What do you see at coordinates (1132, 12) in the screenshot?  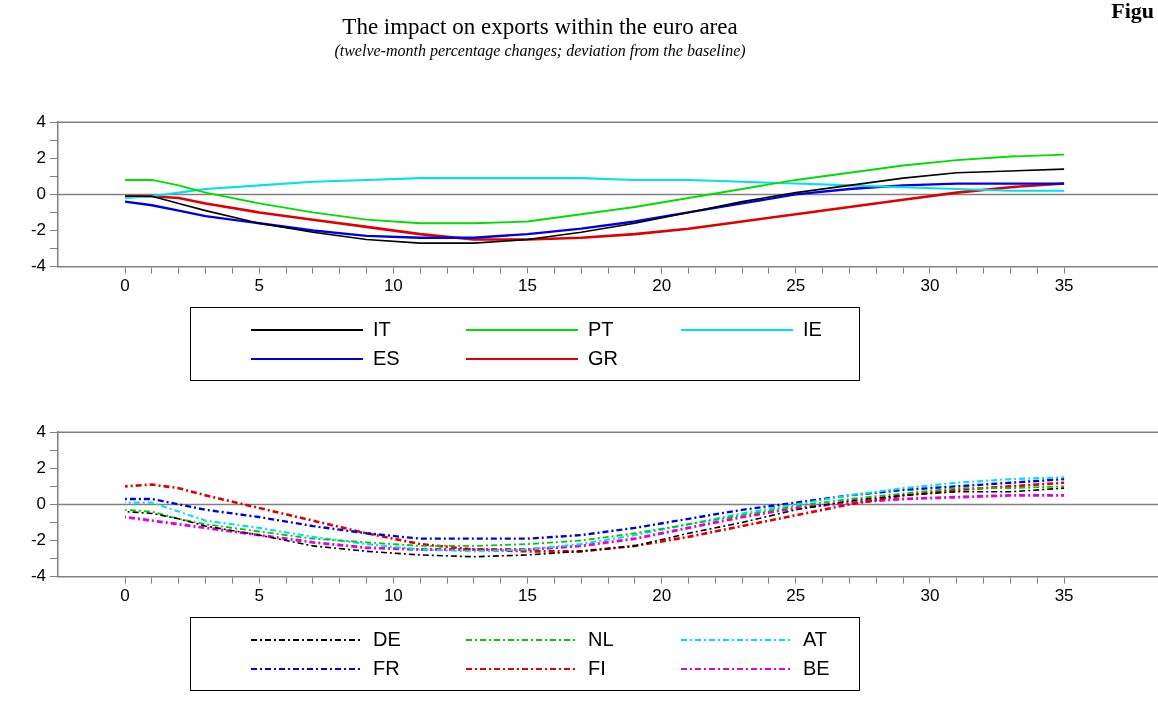 I see `text: Figu` at bounding box center [1132, 12].